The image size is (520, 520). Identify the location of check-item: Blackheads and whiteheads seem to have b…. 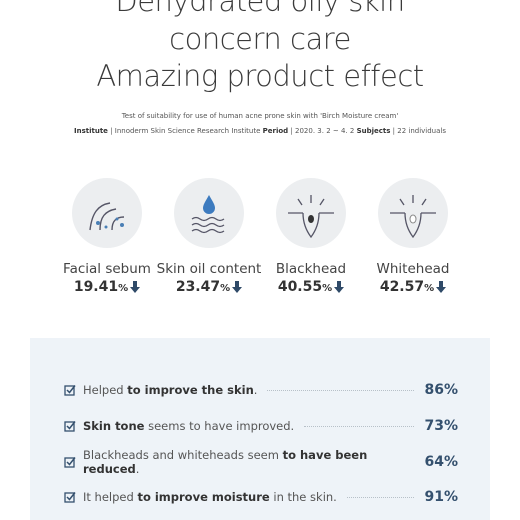
(261, 462).